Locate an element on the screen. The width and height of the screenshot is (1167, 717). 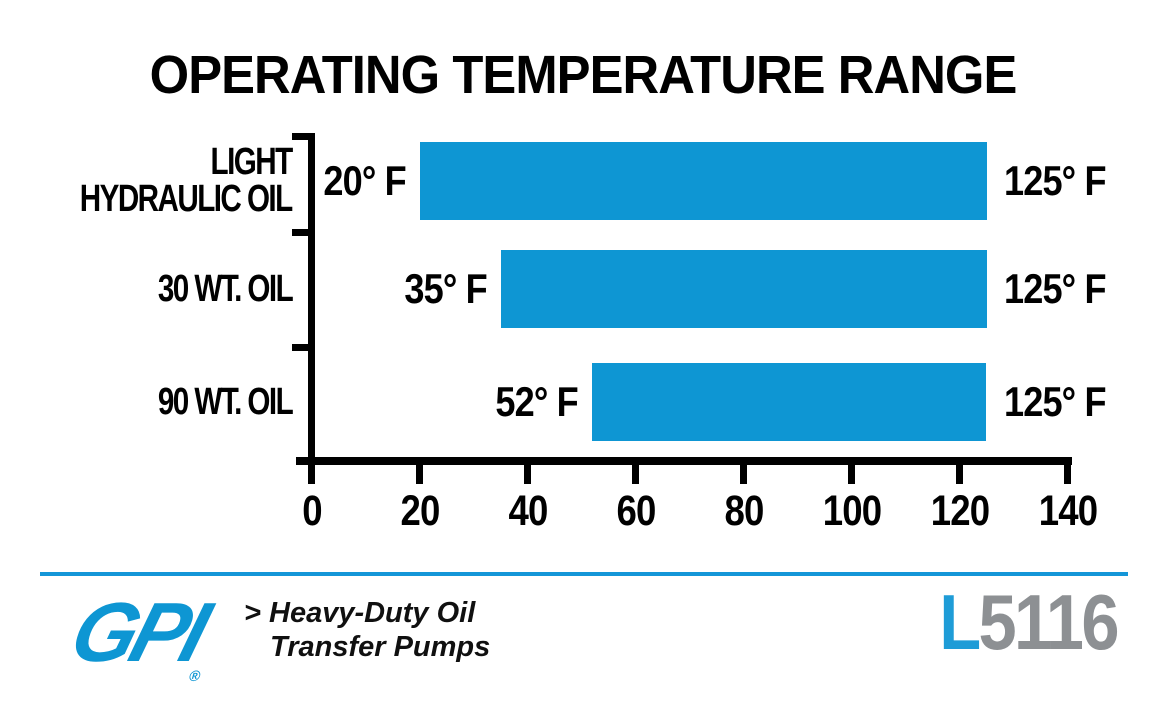
category-label: 90 WT. OIL is located at coordinates (225, 401).